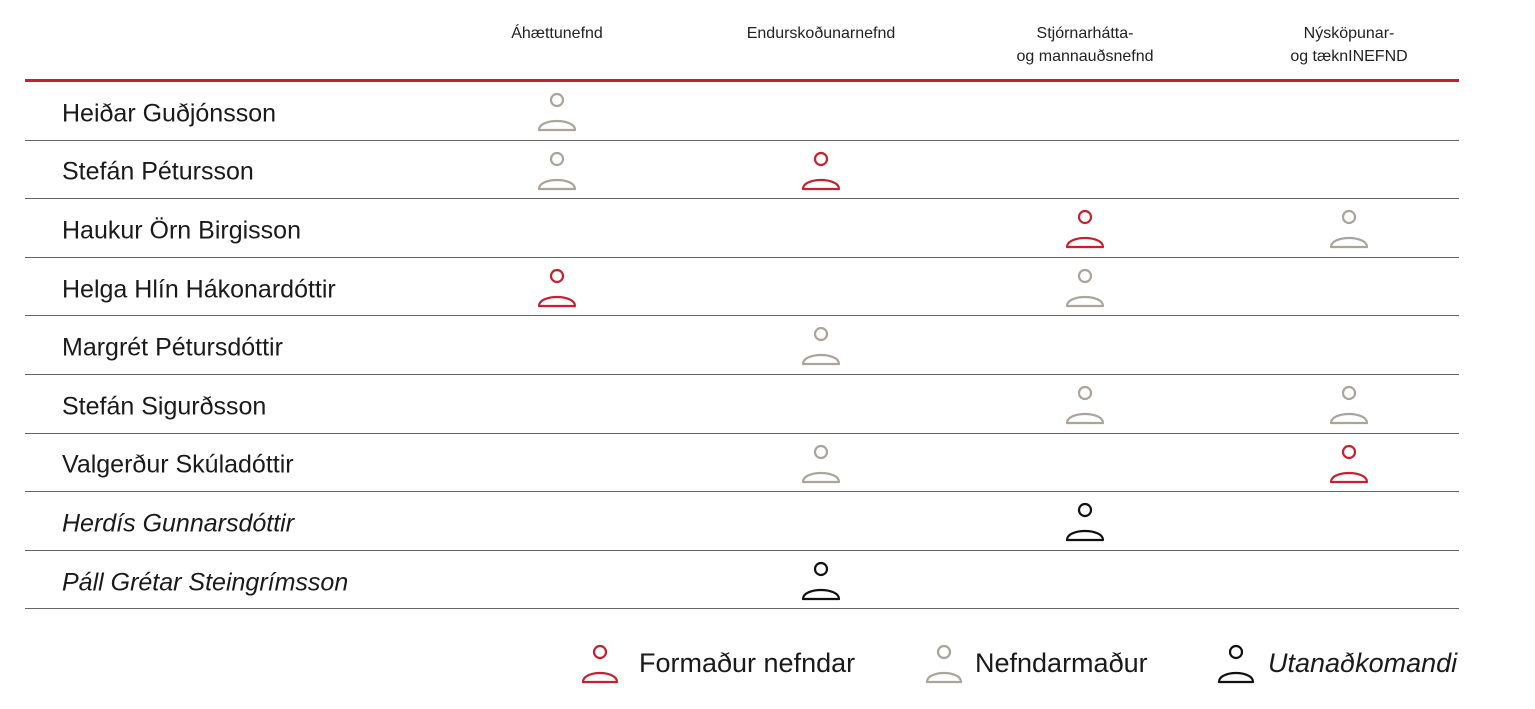 This screenshot has width=1535, height=709. What do you see at coordinates (1085, 45) in the screenshot?
I see `column-header-stjornarhatta: Stjórnarhátta- og mannauðsnefnd` at bounding box center [1085, 45].